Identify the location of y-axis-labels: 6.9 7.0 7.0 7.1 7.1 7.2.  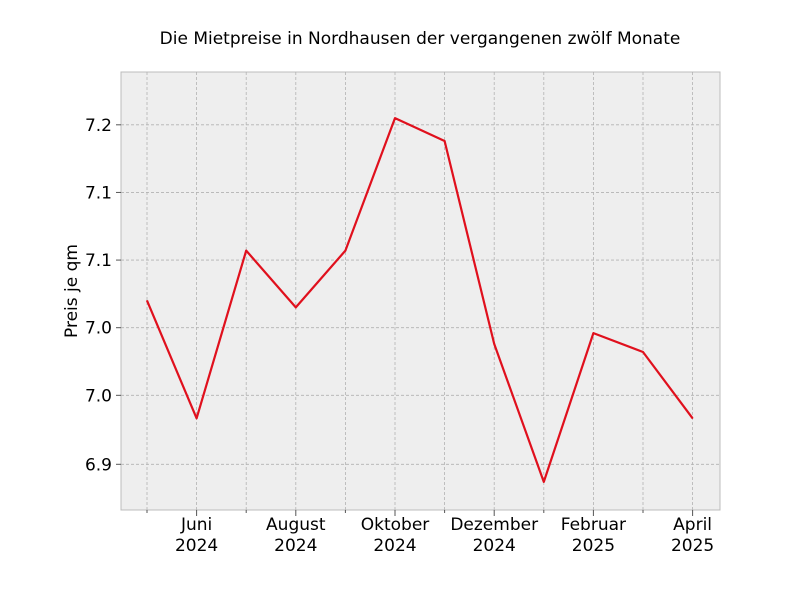
(98, 295).